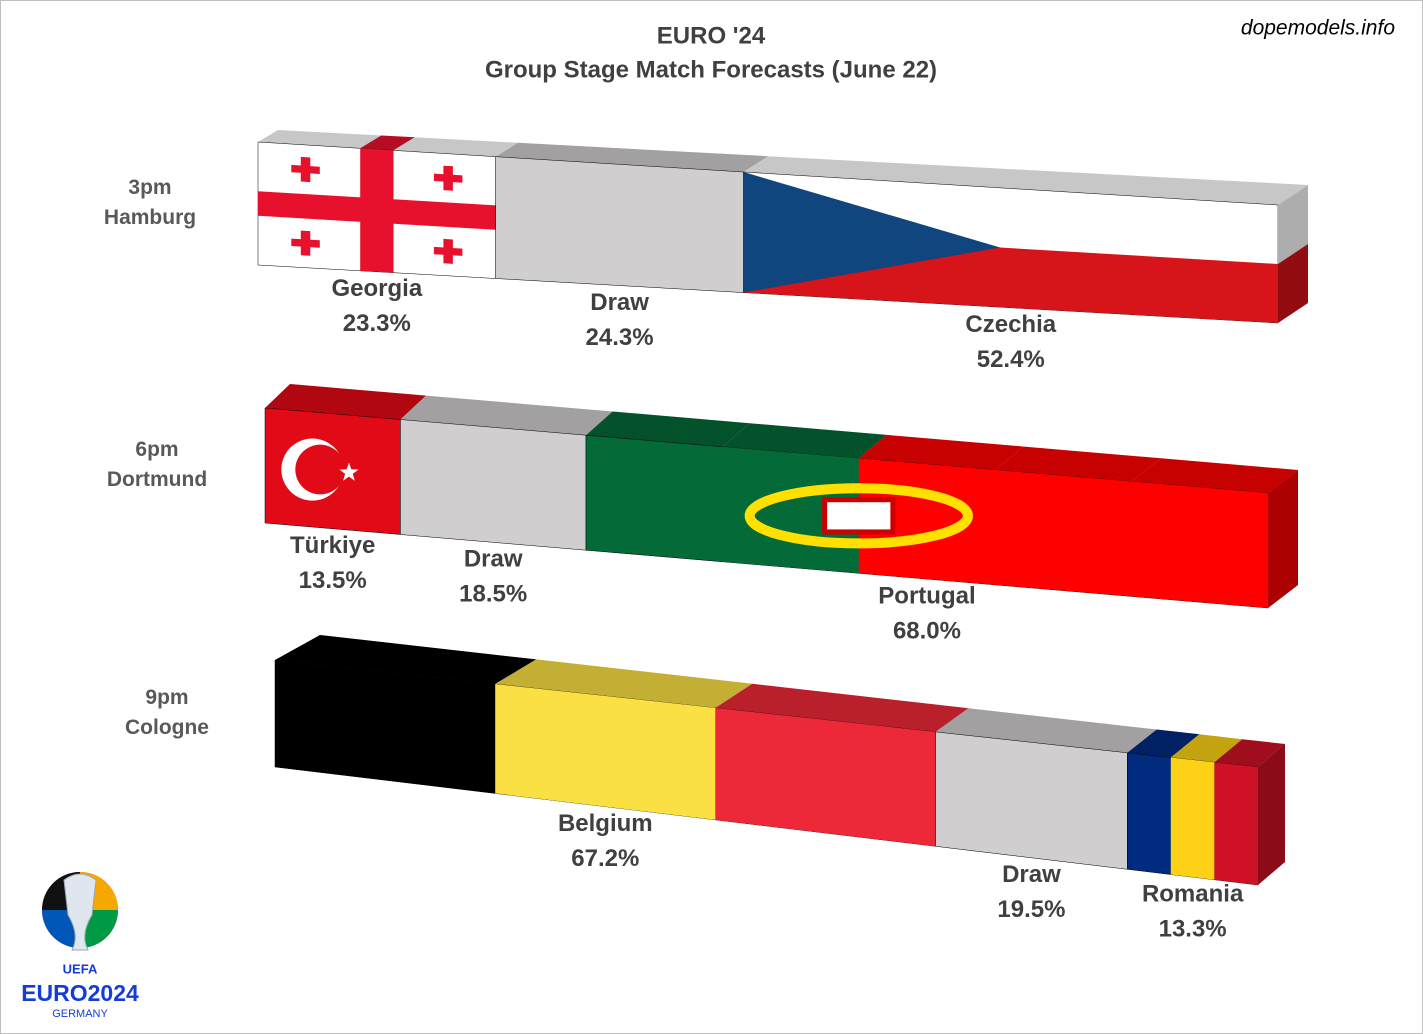  What do you see at coordinates (166, 697) in the screenshot?
I see `row-time: 9pm` at bounding box center [166, 697].